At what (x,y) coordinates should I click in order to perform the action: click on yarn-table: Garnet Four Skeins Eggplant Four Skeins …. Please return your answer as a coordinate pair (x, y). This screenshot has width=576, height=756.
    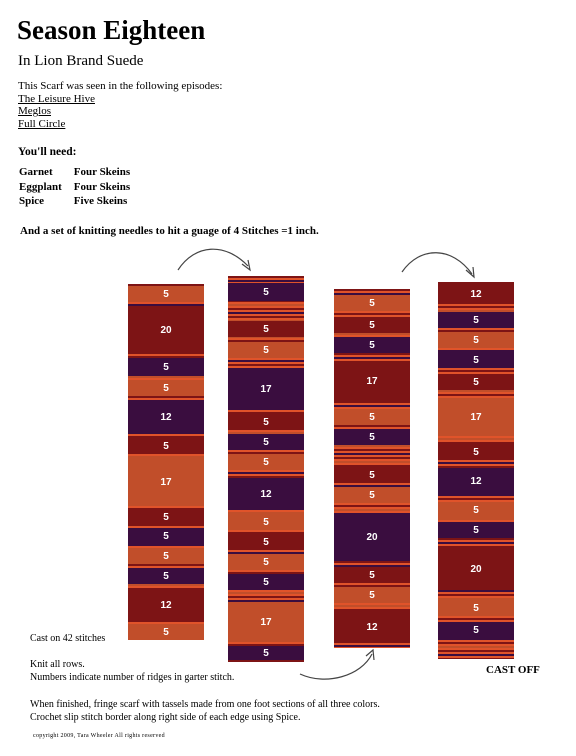
    Looking at the image, I should click on (80, 188).